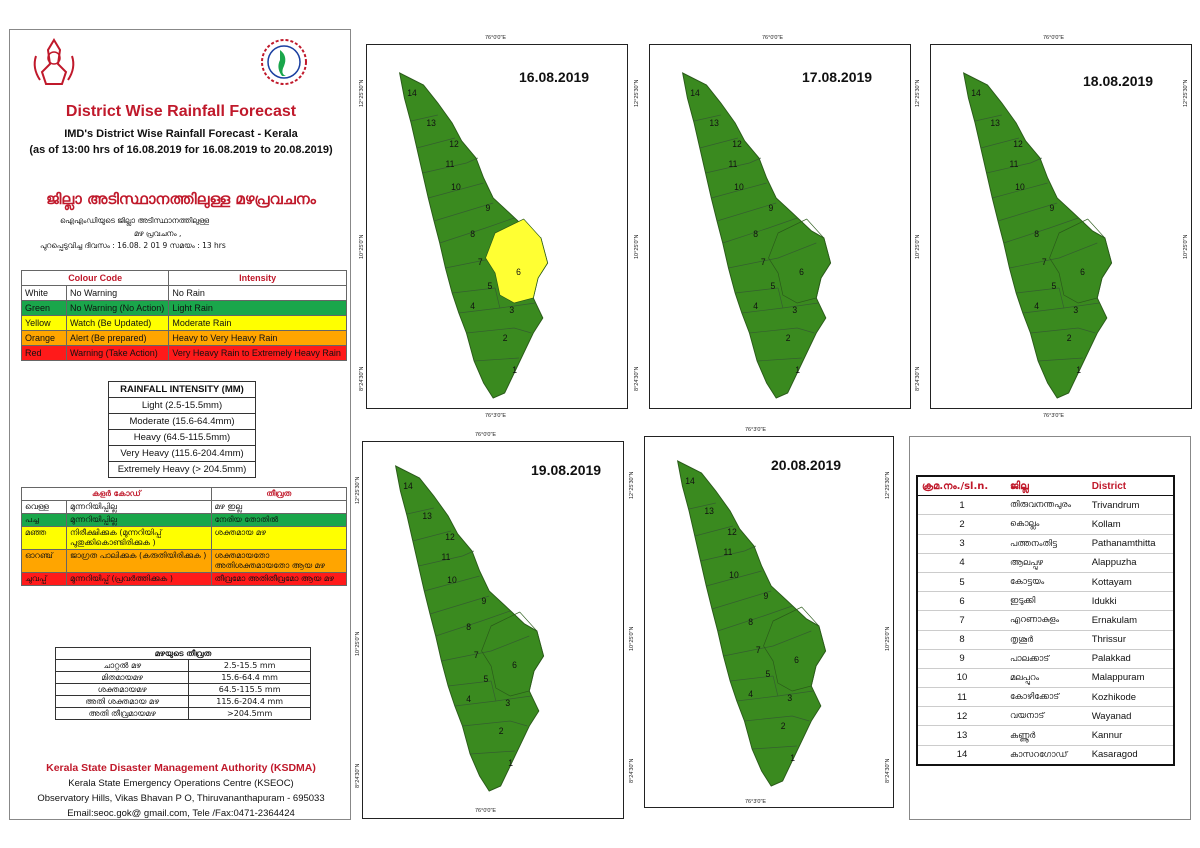 The image size is (1200, 848). I want to click on intensity-range: Extremely Heavy (> 204.5mm), so click(182, 469).